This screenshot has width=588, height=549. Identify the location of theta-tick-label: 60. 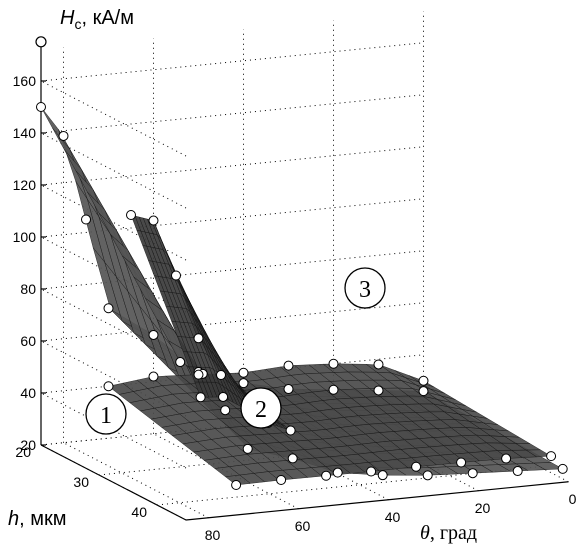
(303, 526).